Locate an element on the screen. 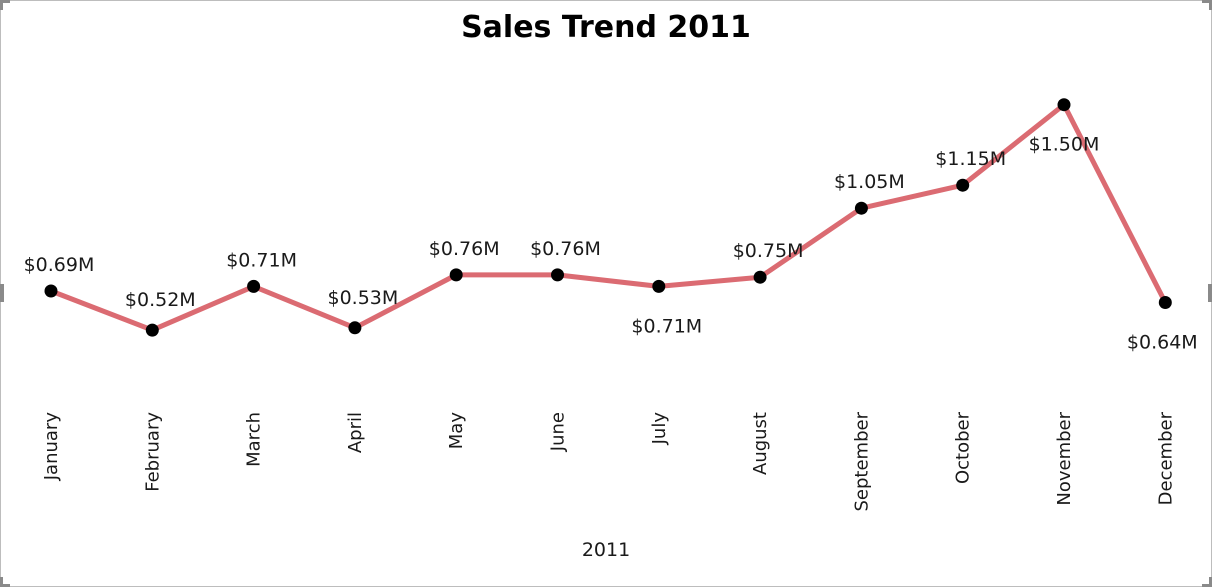 This screenshot has height=587, width=1212. x-axis-title: 2011 is located at coordinates (606, 550).